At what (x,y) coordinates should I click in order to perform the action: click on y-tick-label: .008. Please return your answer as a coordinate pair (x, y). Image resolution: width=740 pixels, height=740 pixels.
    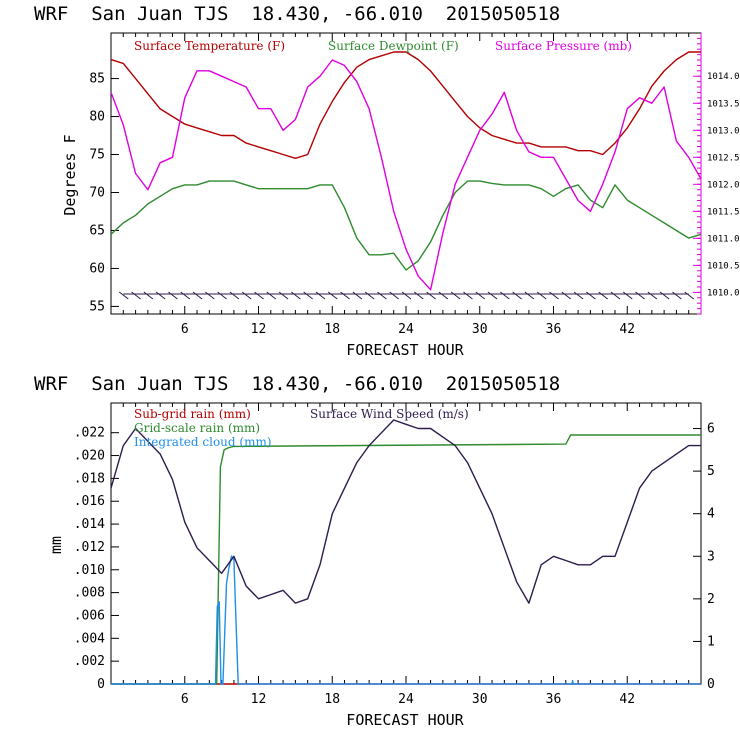
    Looking at the image, I should click on (89, 593).